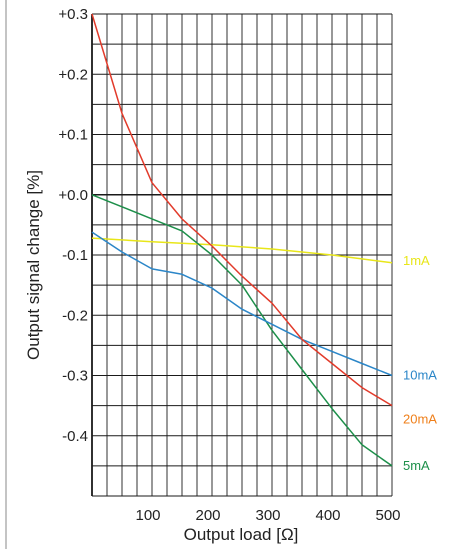 The image size is (453, 549). Describe the element at coordinates (387, 515) in the screenshot. I see `x-tick-label: 500` at that location.